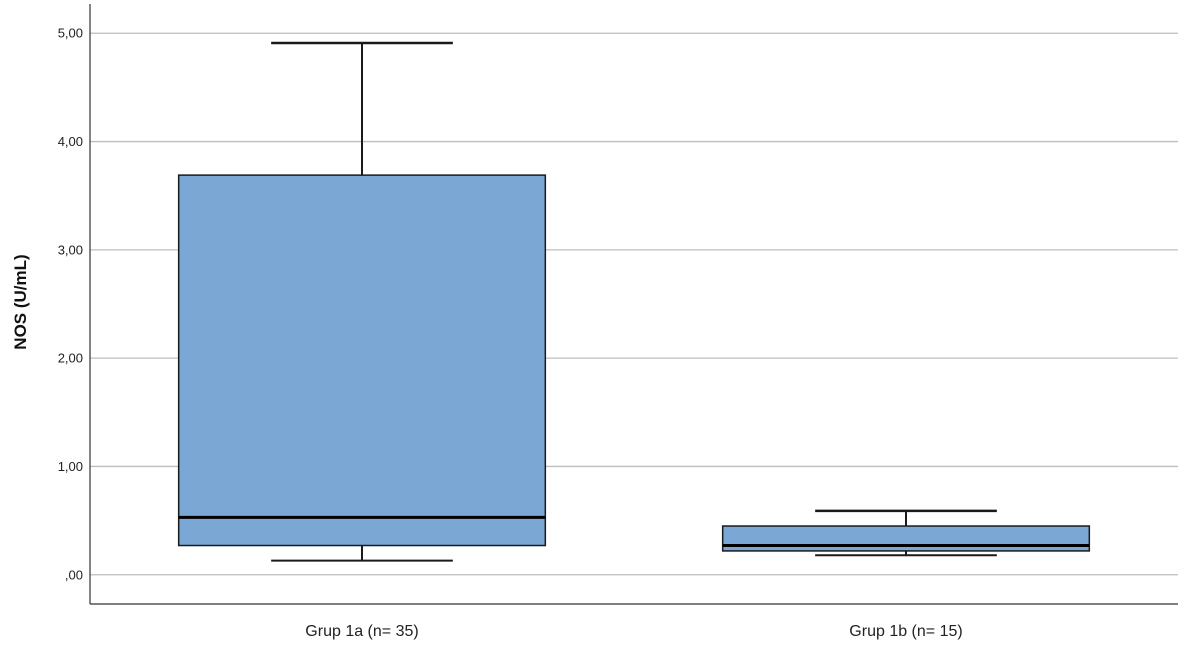  Describe the element at coordinates (74, 574) in the screenshot. I see `y-tick-label: ,00` at that location.